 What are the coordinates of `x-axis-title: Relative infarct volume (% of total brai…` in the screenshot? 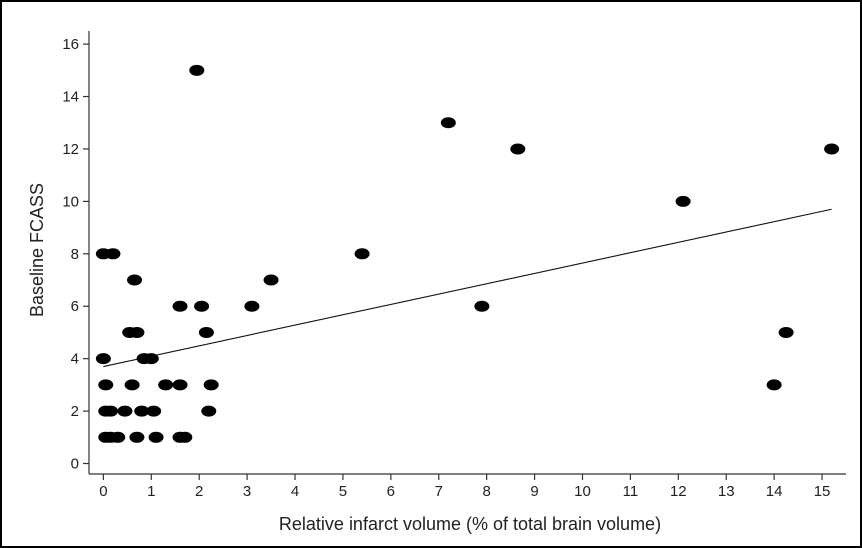 It's located at (470, 524).